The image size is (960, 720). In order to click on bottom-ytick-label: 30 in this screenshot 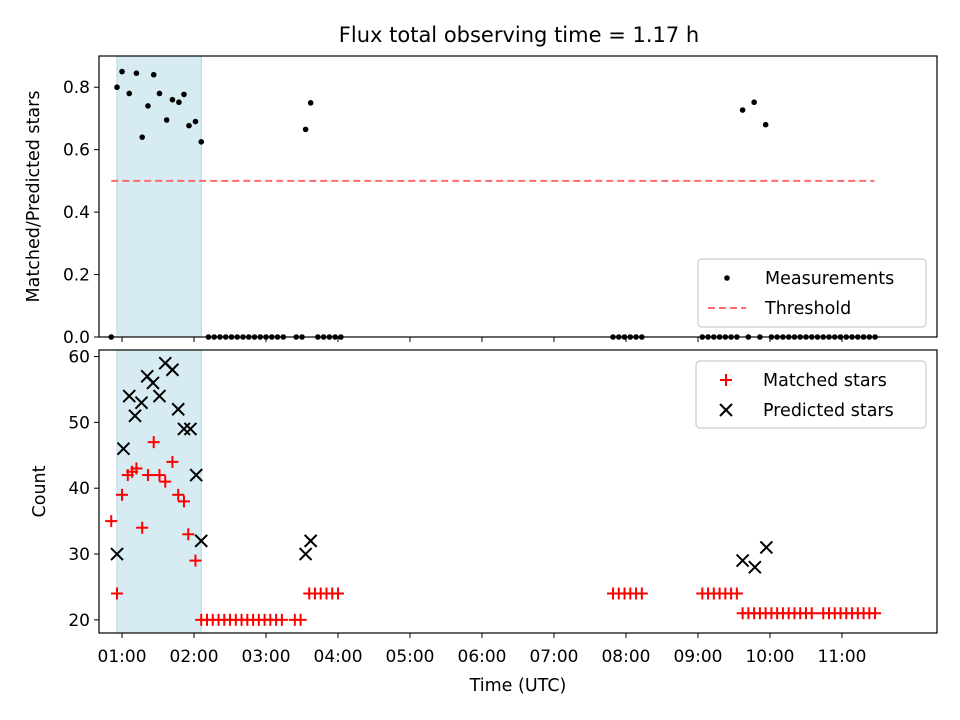, I will do `click(79, 555)`.